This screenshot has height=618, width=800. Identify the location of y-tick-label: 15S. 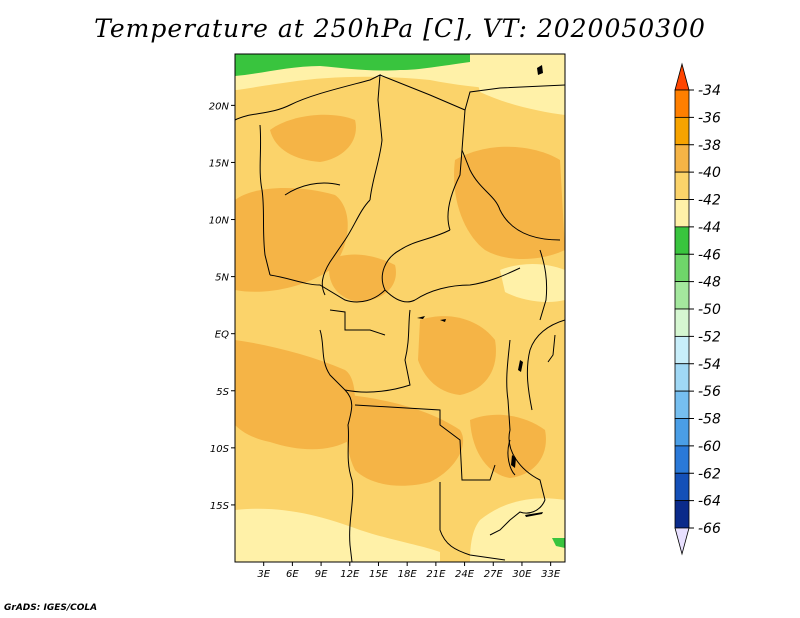
(220, 506).